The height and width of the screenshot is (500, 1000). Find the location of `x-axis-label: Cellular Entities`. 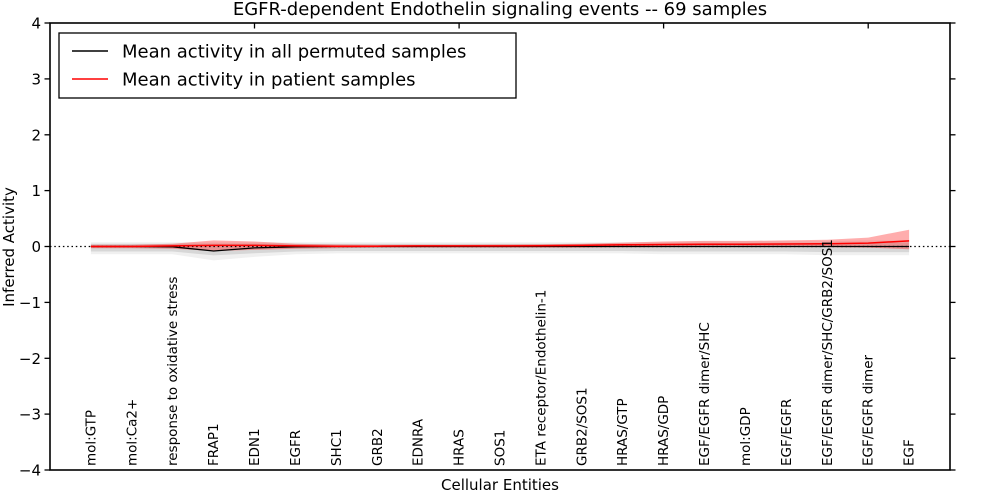

x-axis-label: Cellular Entities is located at coordinates (500, 485).